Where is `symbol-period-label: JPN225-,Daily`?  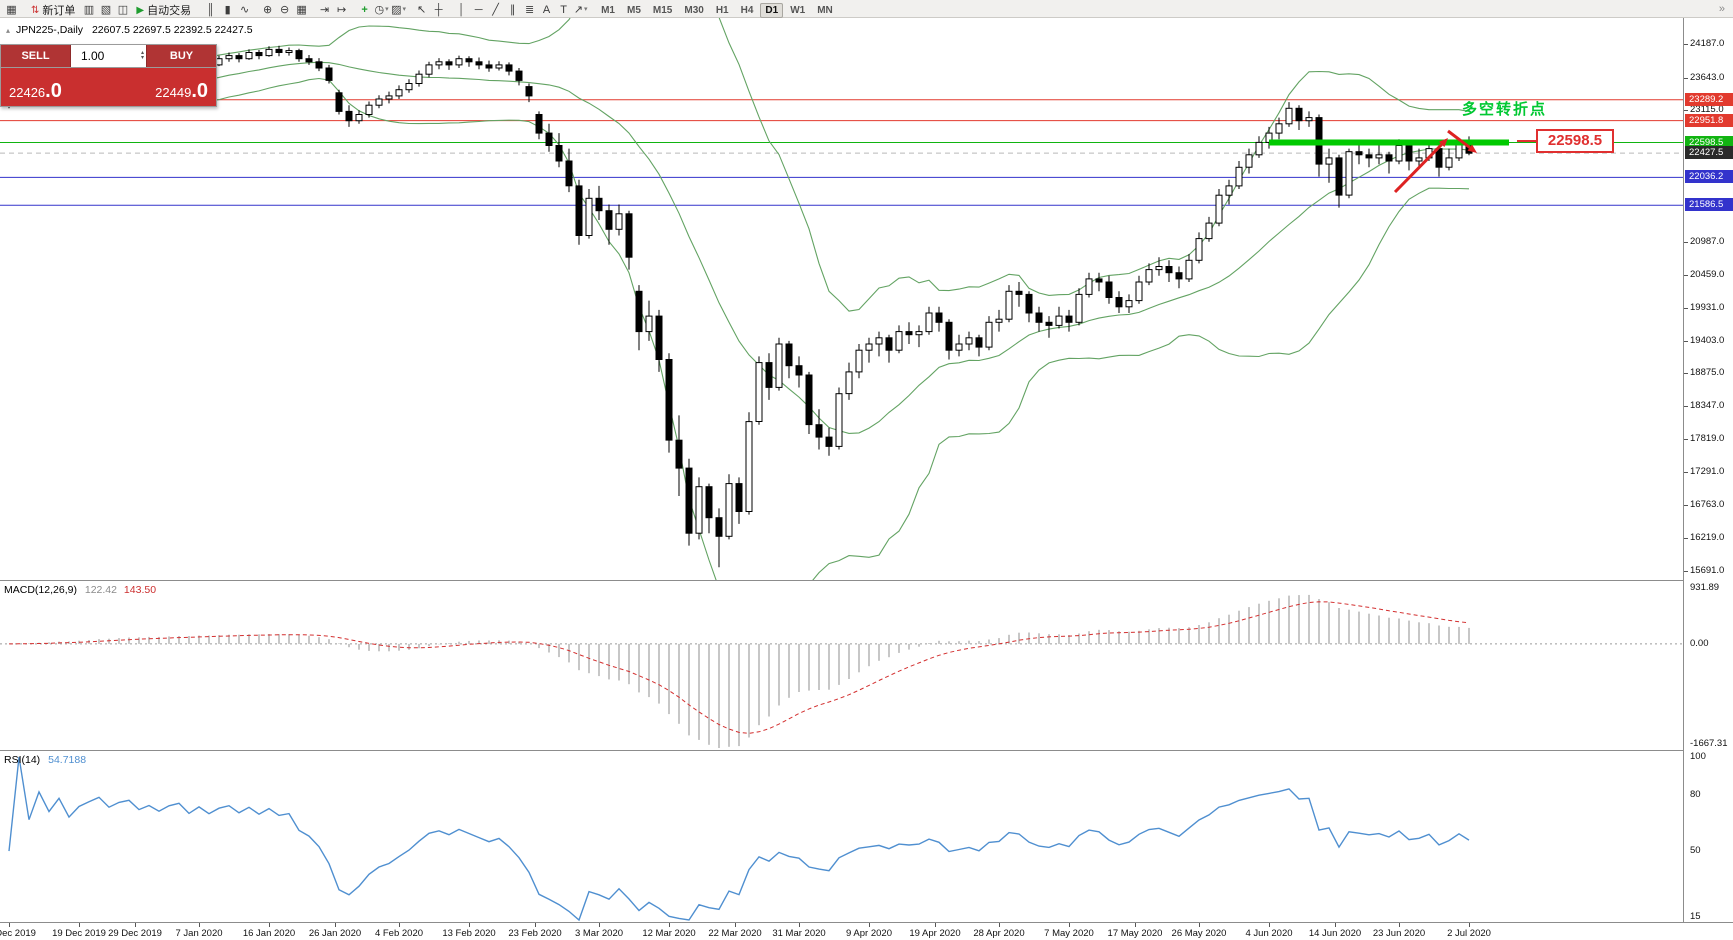 symbol-period-label: JPN225-,Daily is located at coordinates (49, 30).